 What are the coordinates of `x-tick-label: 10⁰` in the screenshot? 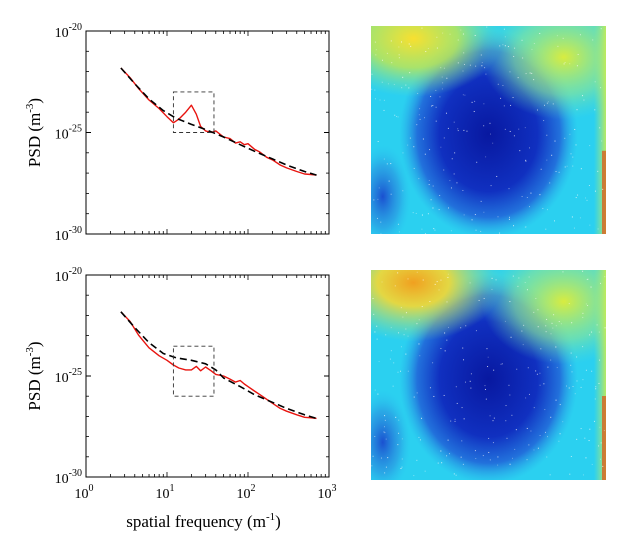 It's located at (84, 492).